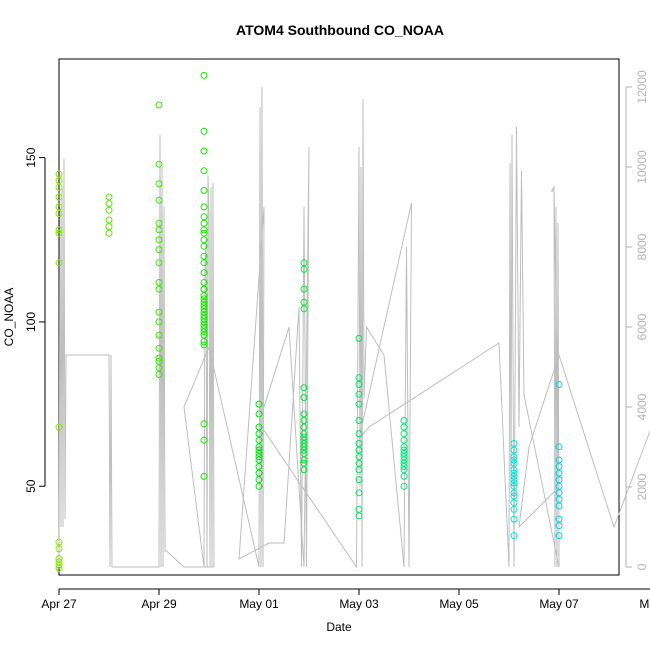  What do you see at coordinates (9, 317) in the screenshot?
I see `y-axis-label: CO_NOAA` at bounding box center [9, 317].